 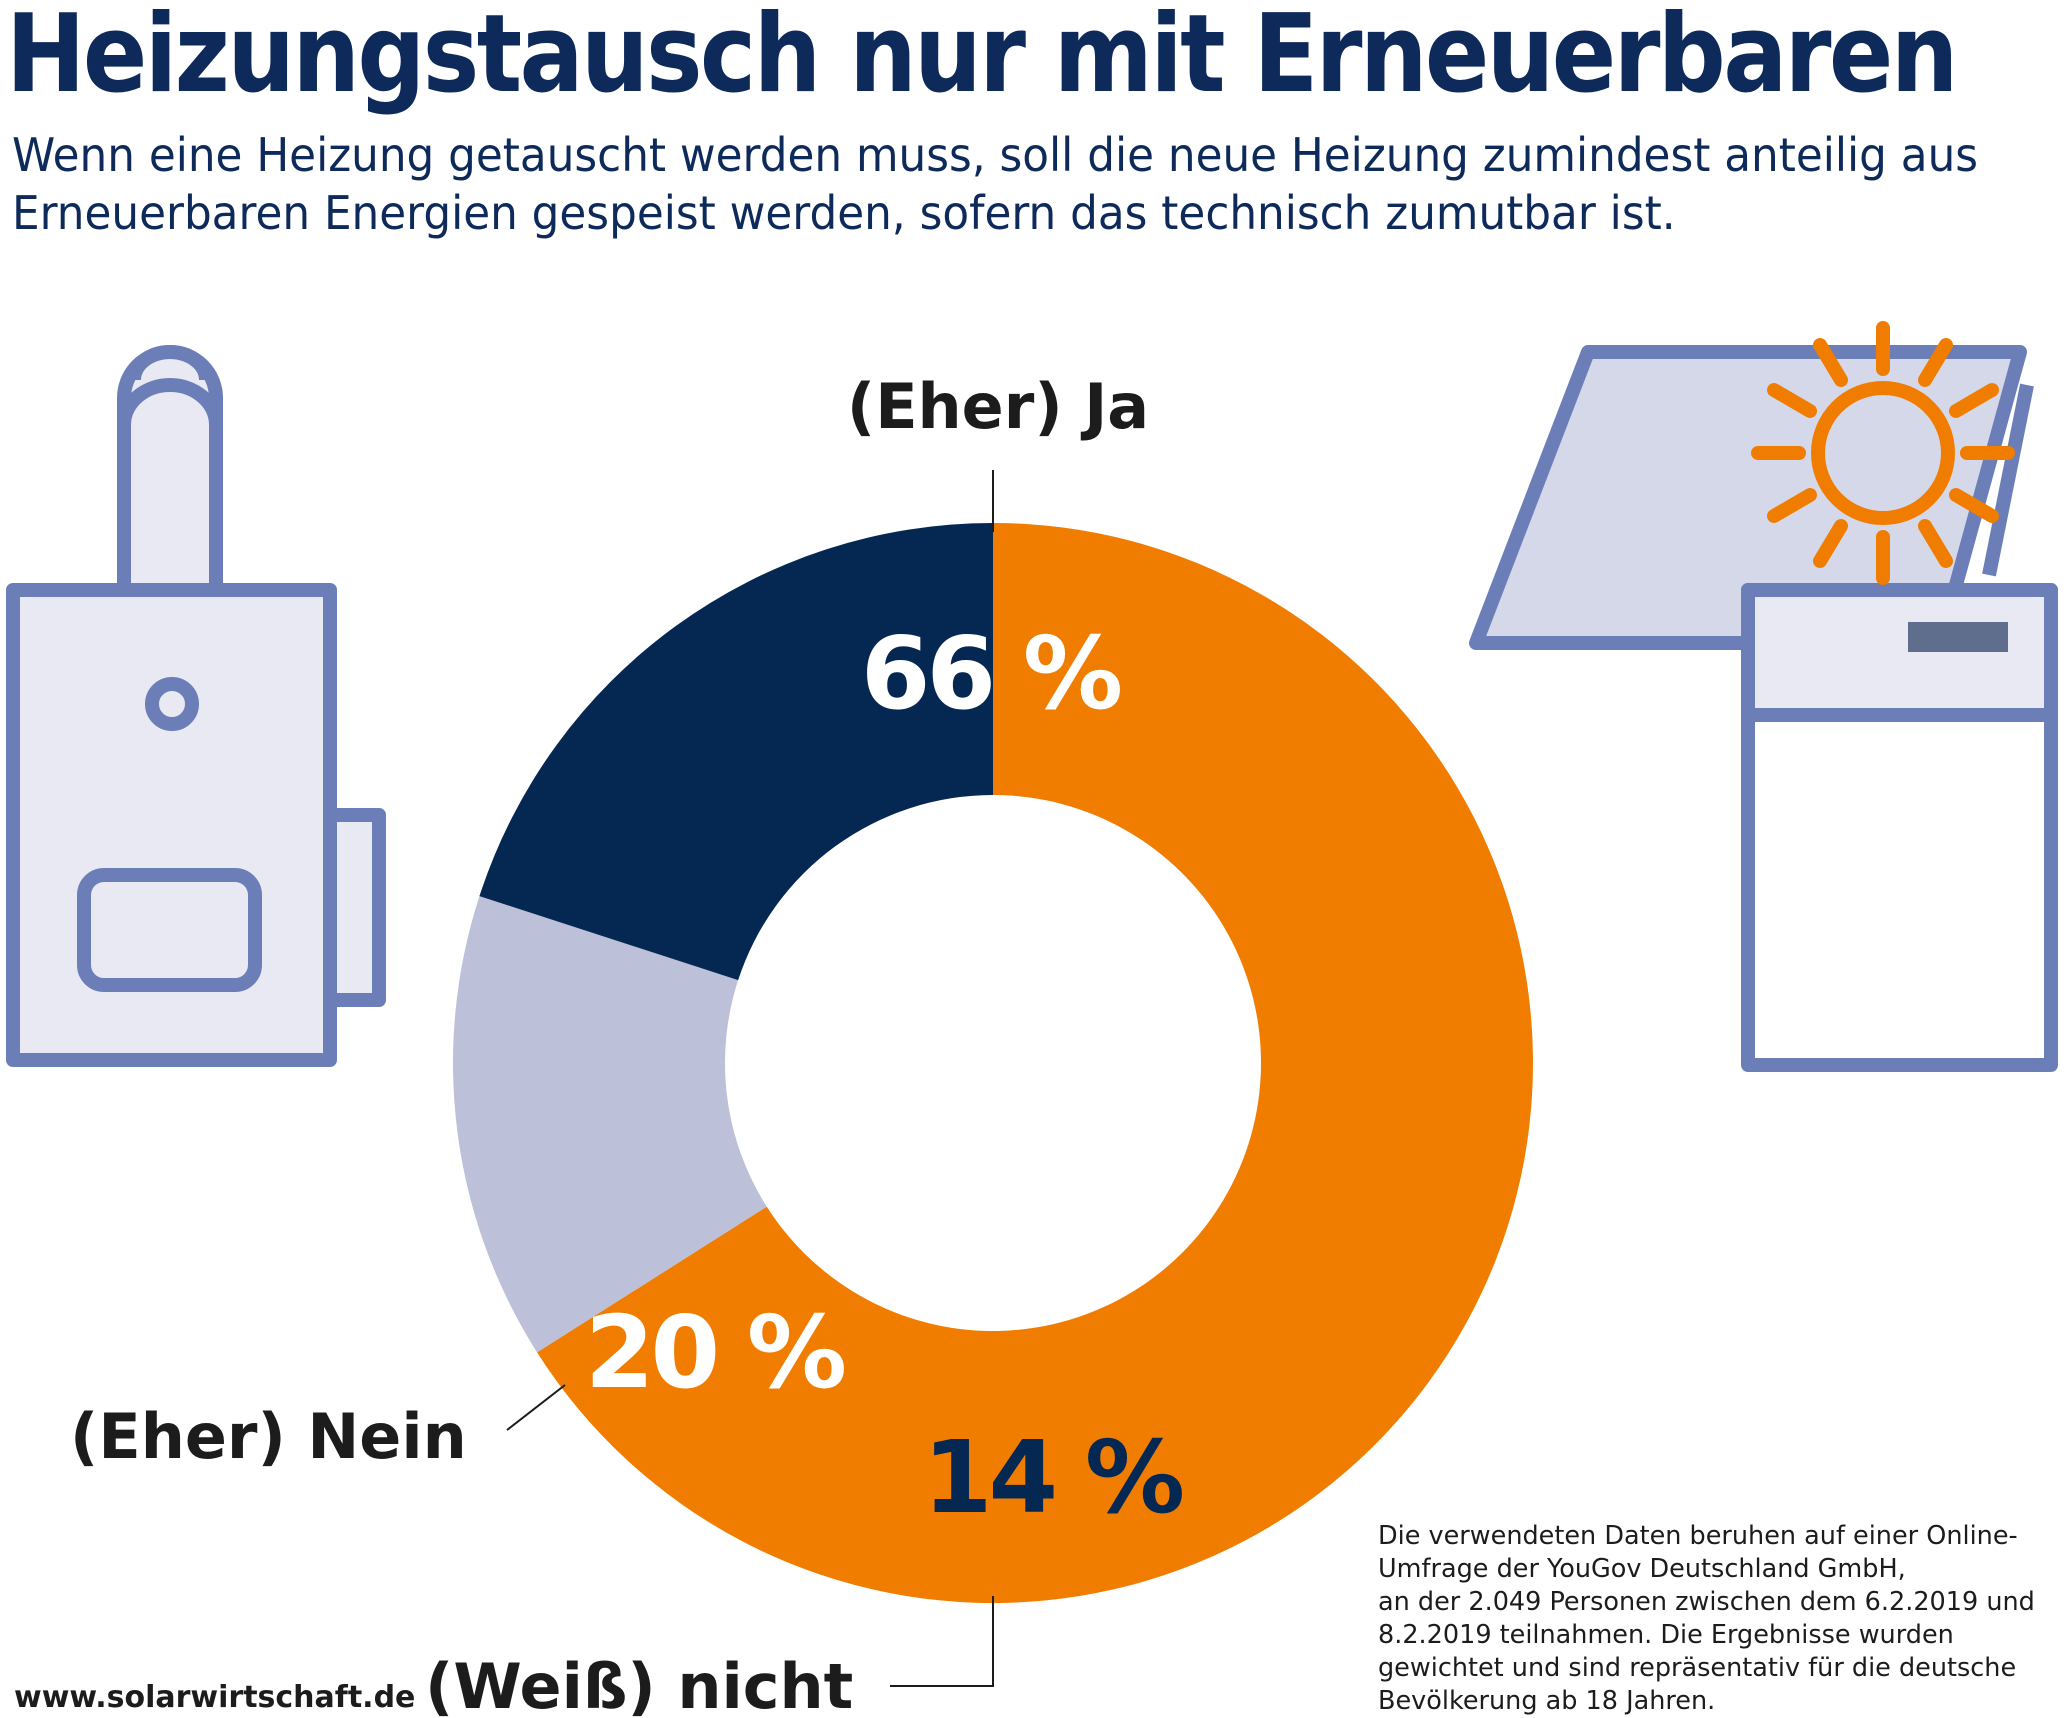 I want to click on gas-boiler-icon, so click(x=196, y=706).